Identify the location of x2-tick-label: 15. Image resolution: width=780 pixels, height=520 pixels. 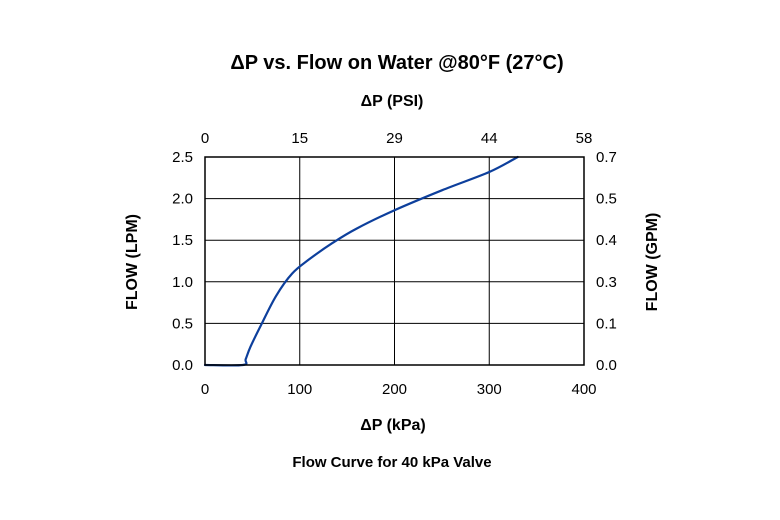
(299, 138).